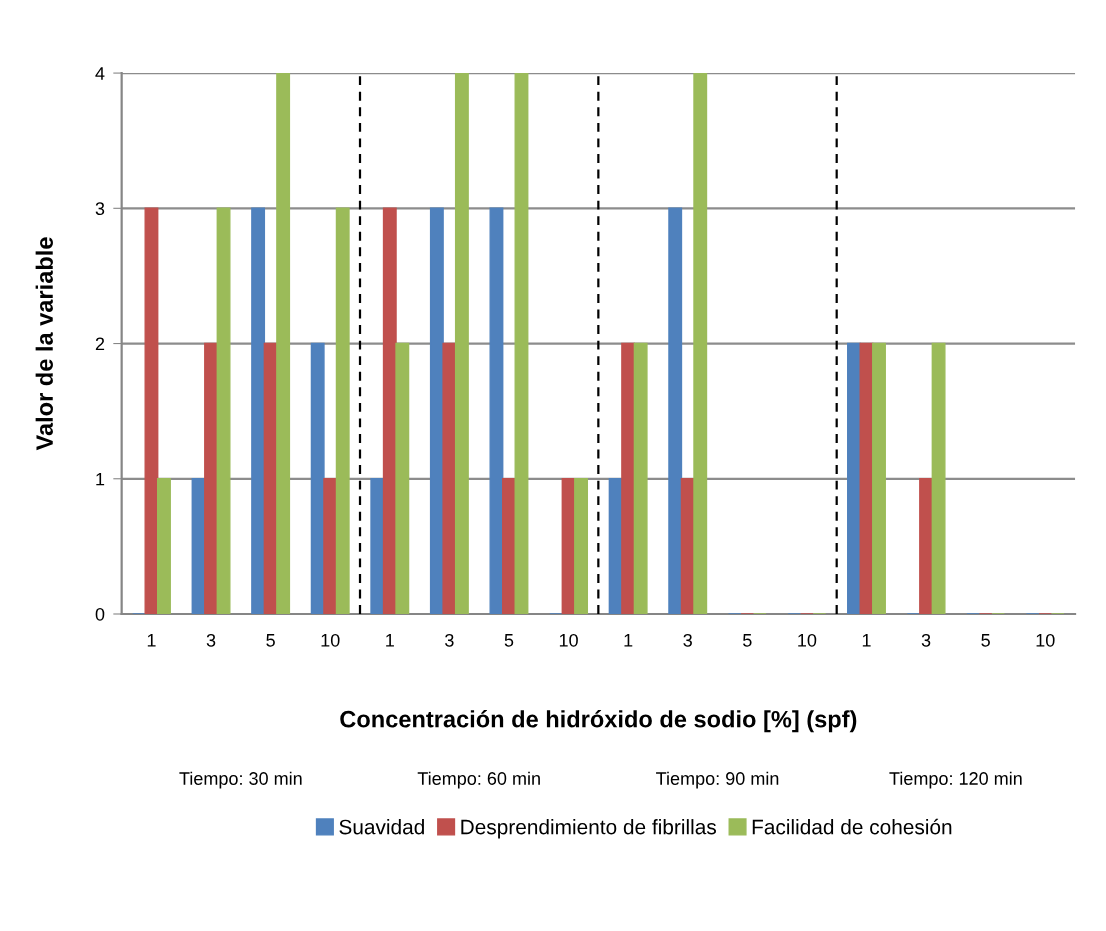 This screenshot has width=1106, height=931. Describe the element at coordinates (100, 344) in the screenshot. I see `y-tick-label: 2` at that location.